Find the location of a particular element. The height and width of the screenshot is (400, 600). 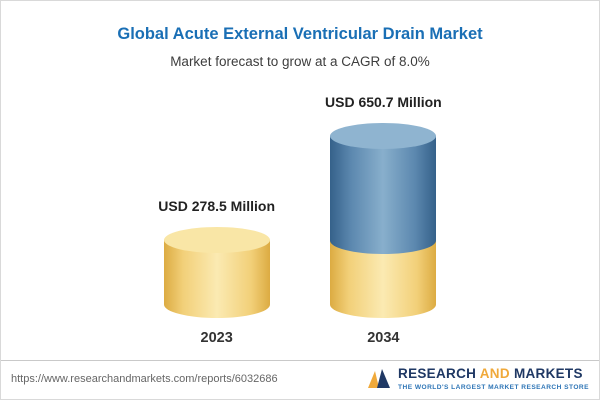

category-label-2034: 2034 is located at coordinates (383, 337).